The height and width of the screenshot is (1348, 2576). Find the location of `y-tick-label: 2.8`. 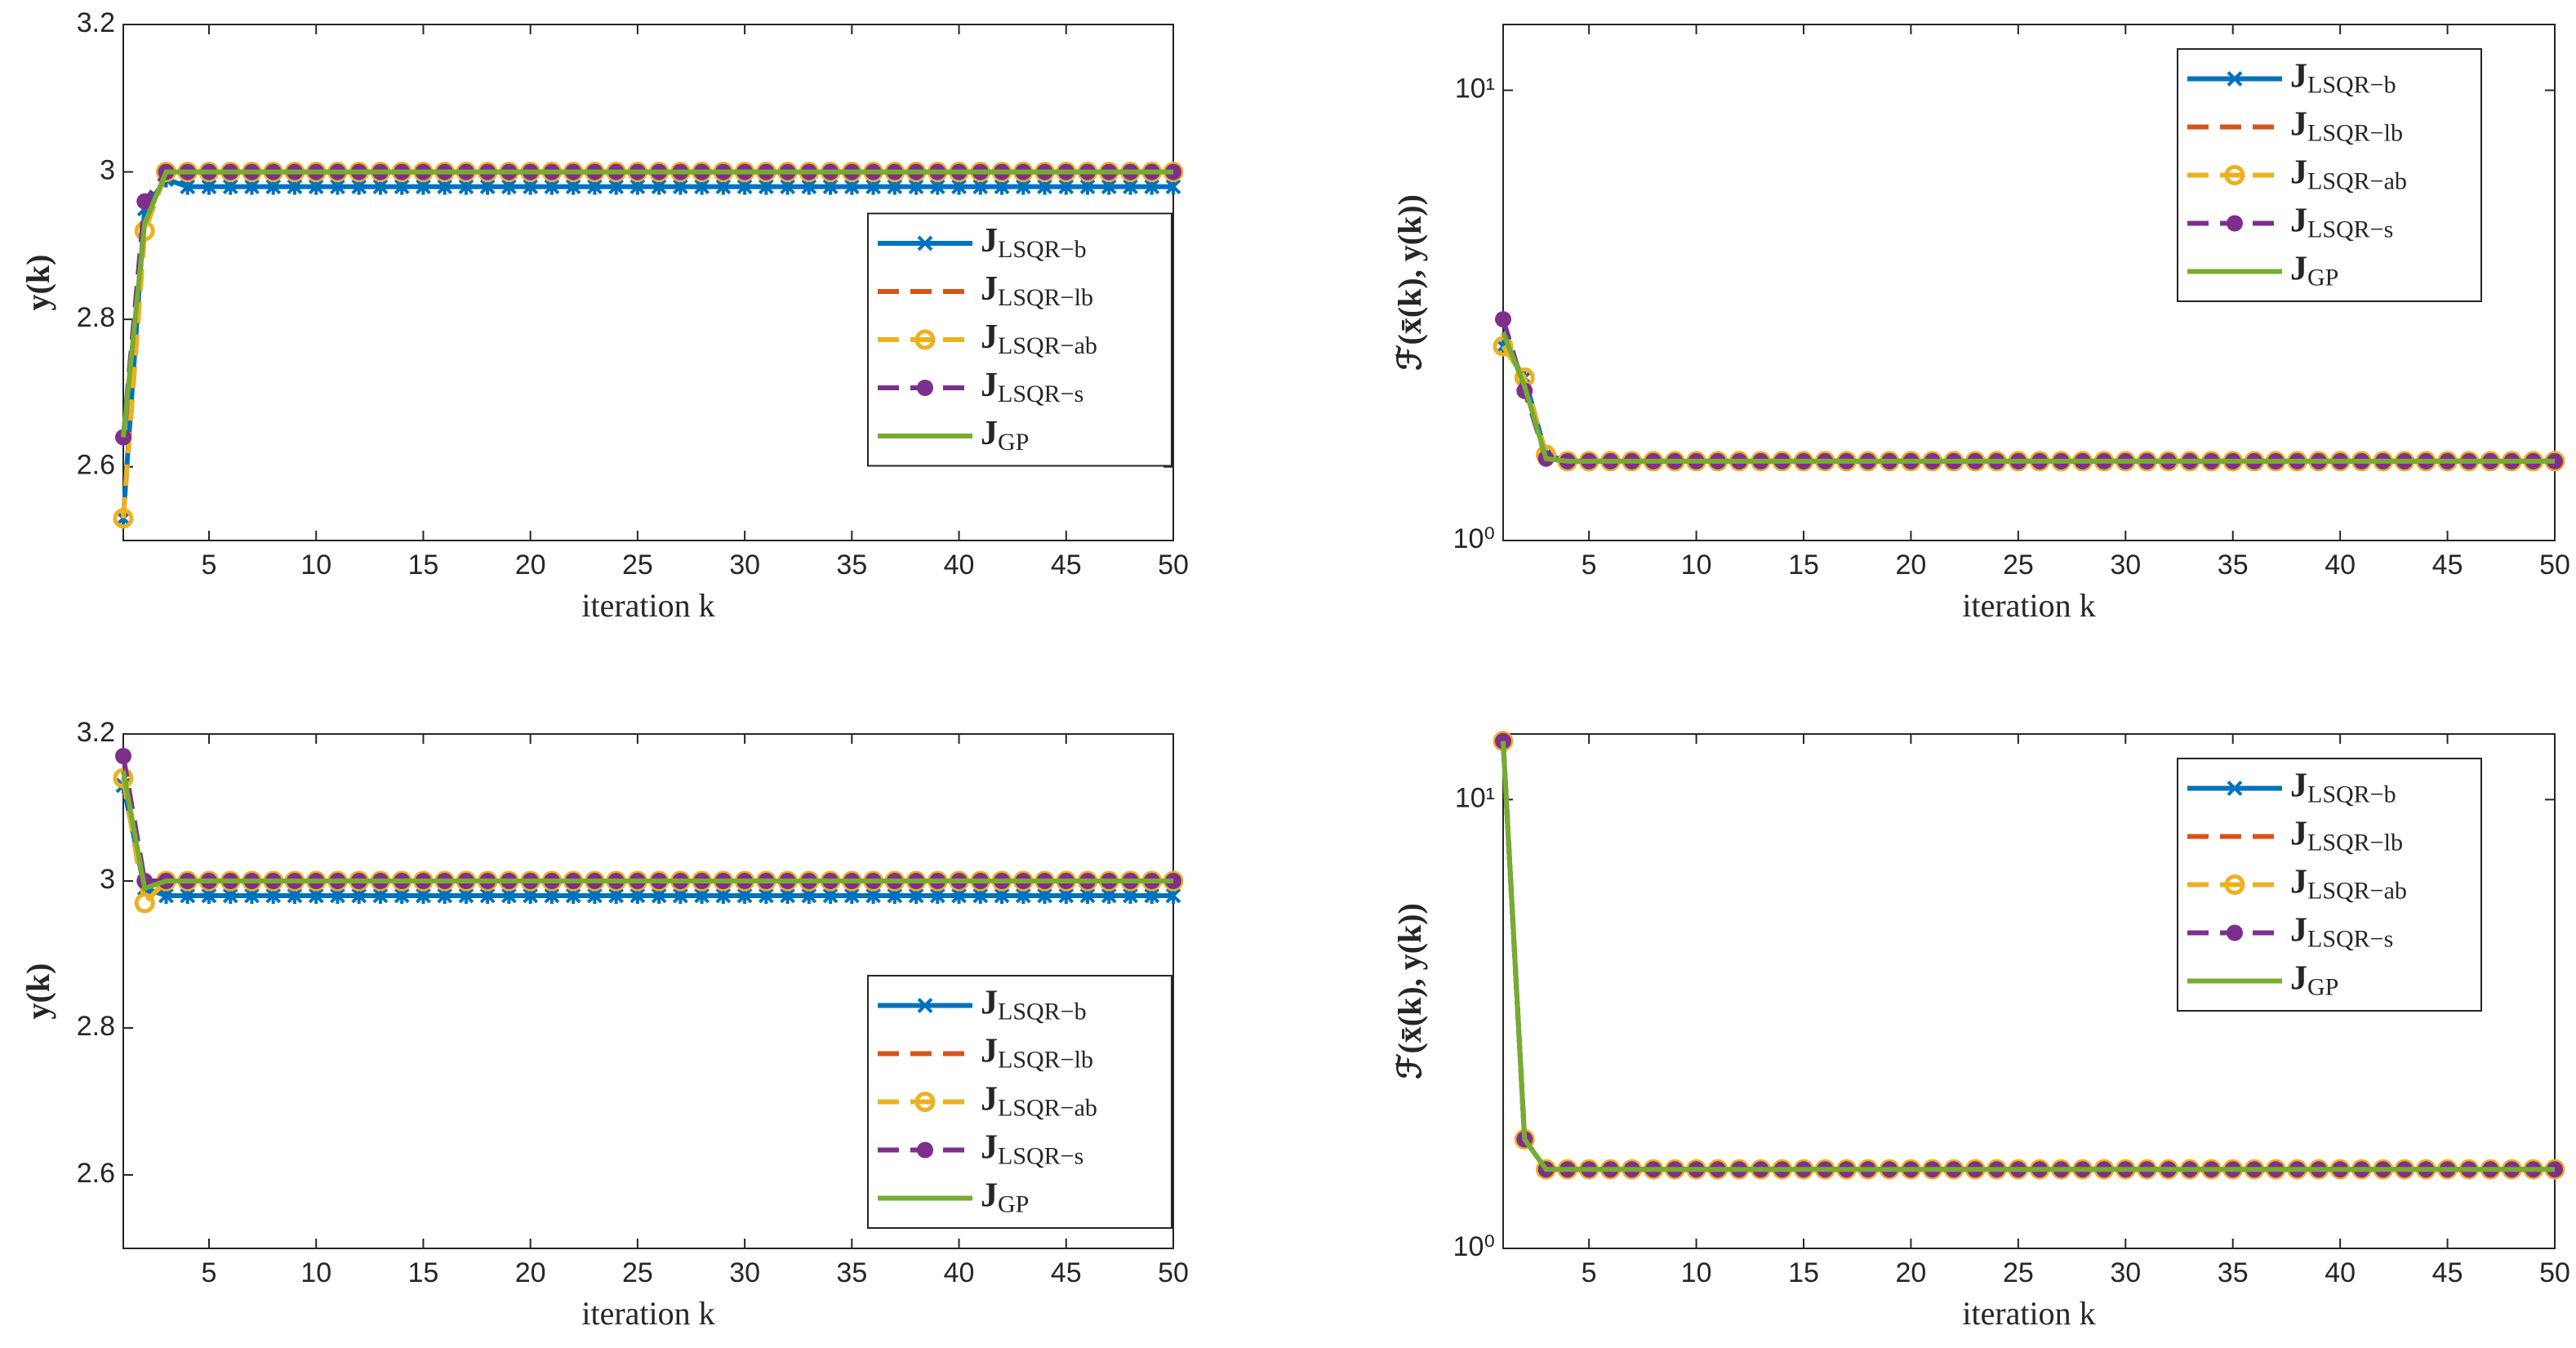

y-tick-label: 2.8 is located at coordinates (96, 317).